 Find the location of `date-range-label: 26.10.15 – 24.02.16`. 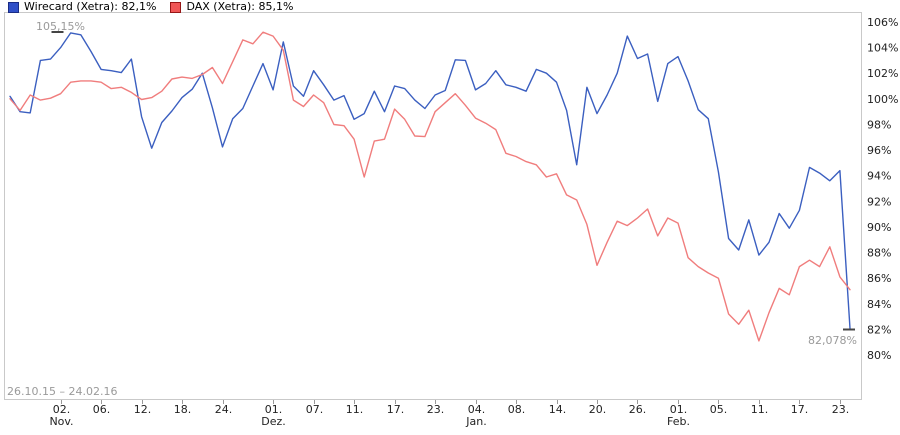

date-range-label: 26.10.15 – 24.02.16 is located at coordinates (62, 391).